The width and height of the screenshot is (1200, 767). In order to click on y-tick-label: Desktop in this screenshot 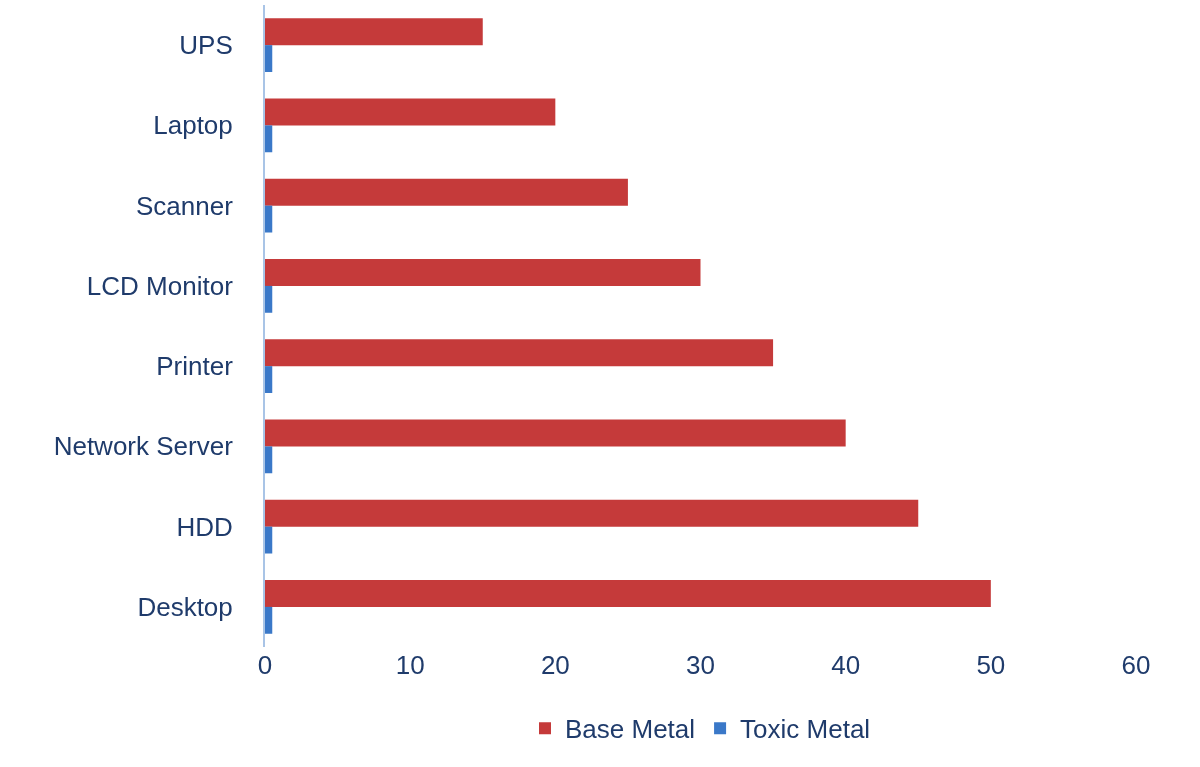, I will do `click(185, 606)`.